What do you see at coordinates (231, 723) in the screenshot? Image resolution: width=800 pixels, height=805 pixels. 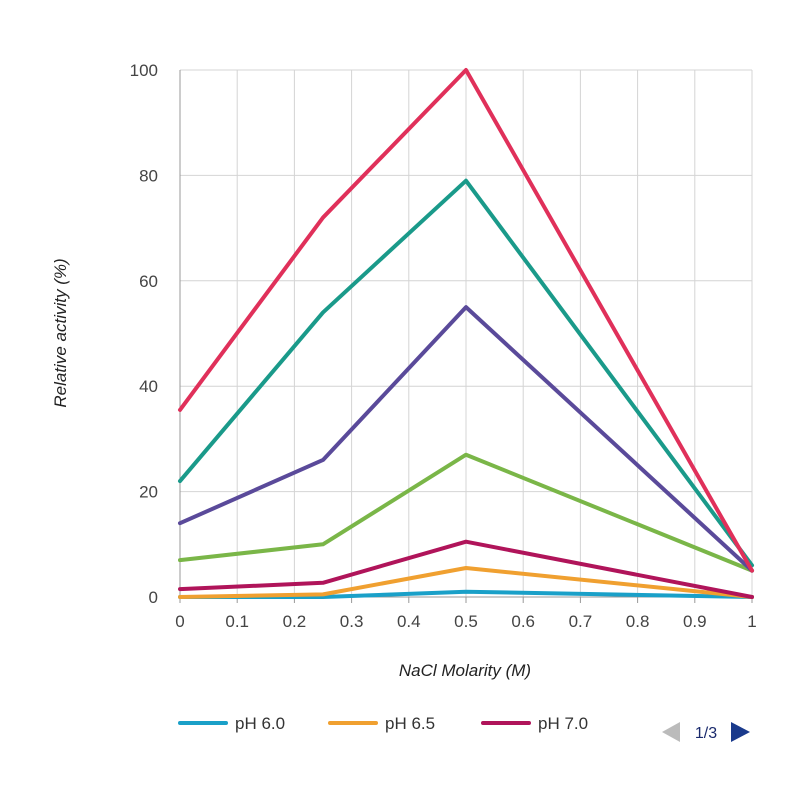 I see `legend-item: pH 6.0` at bounding box center [231, 723].